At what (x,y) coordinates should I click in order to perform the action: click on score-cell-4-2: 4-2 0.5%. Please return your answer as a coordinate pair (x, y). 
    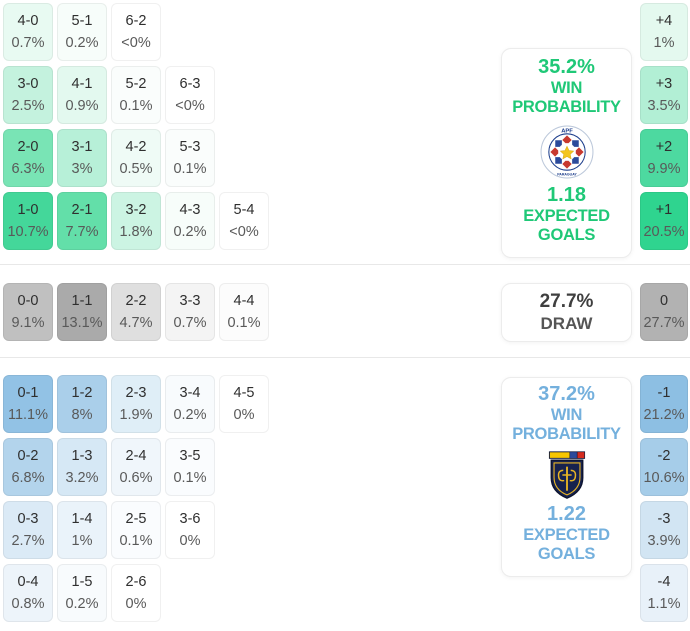
    Looking at the image, I should click on (136, 158).